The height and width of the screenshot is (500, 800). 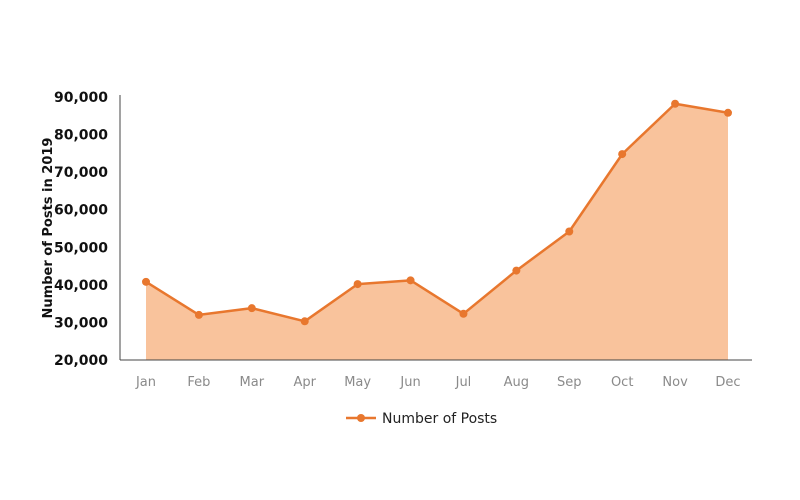 I want to click on x-tick-label: Sep, so click(x=569, y=382).